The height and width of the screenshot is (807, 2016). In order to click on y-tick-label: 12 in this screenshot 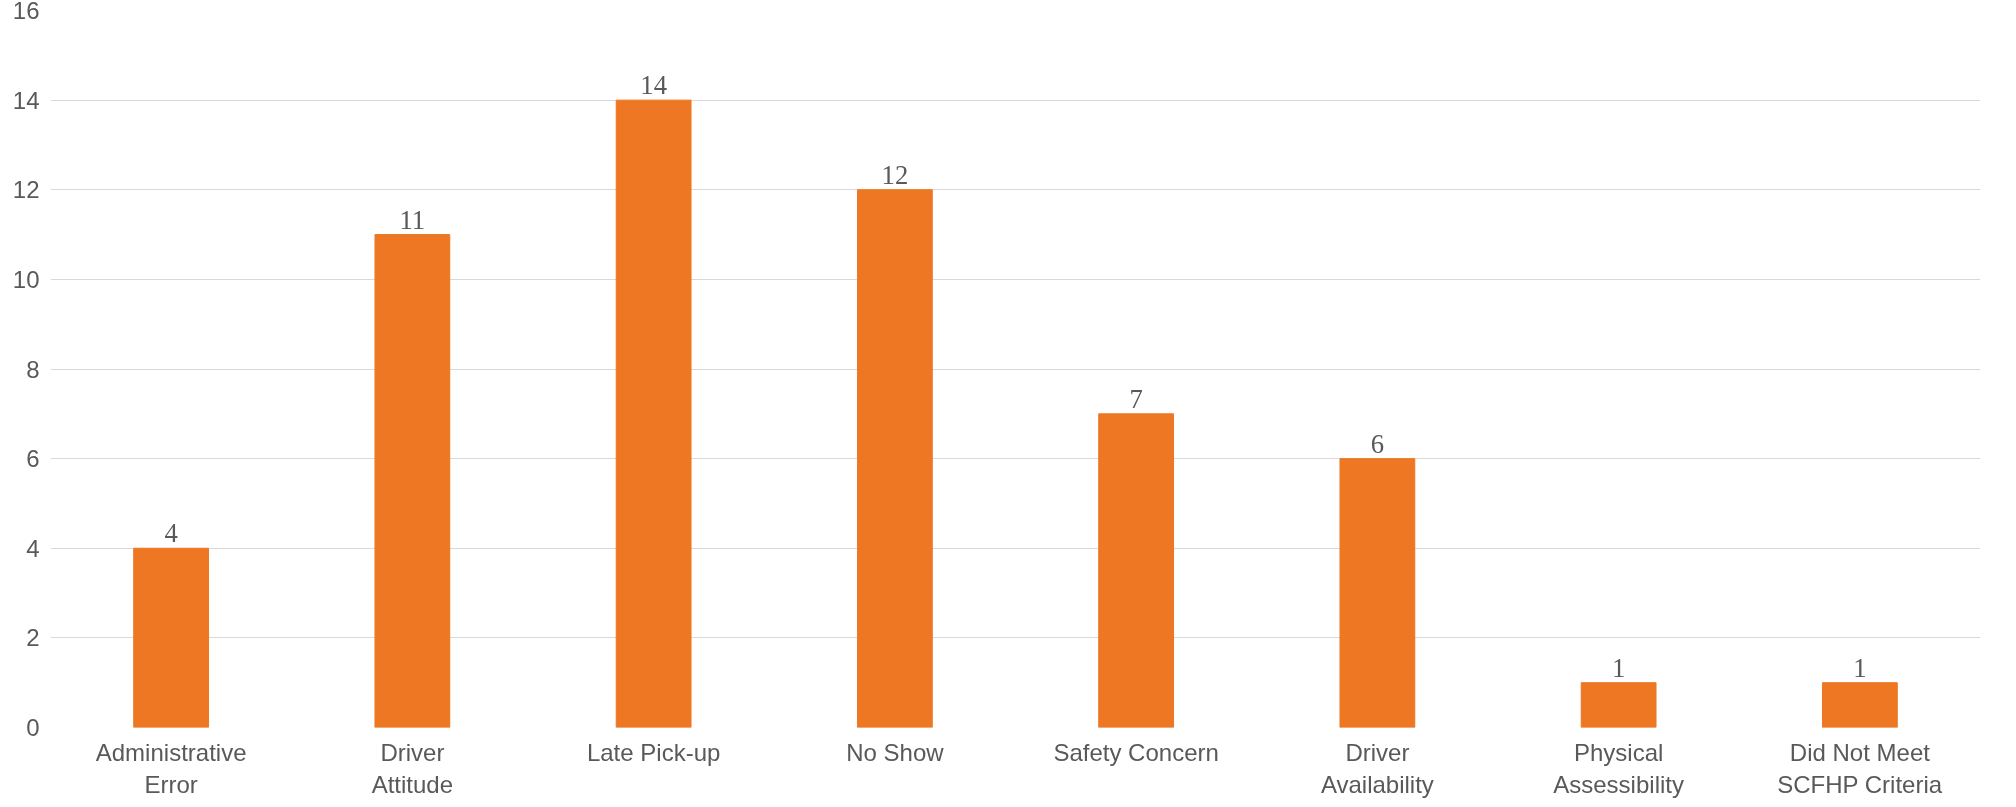, I will do `click(26, 190)`.